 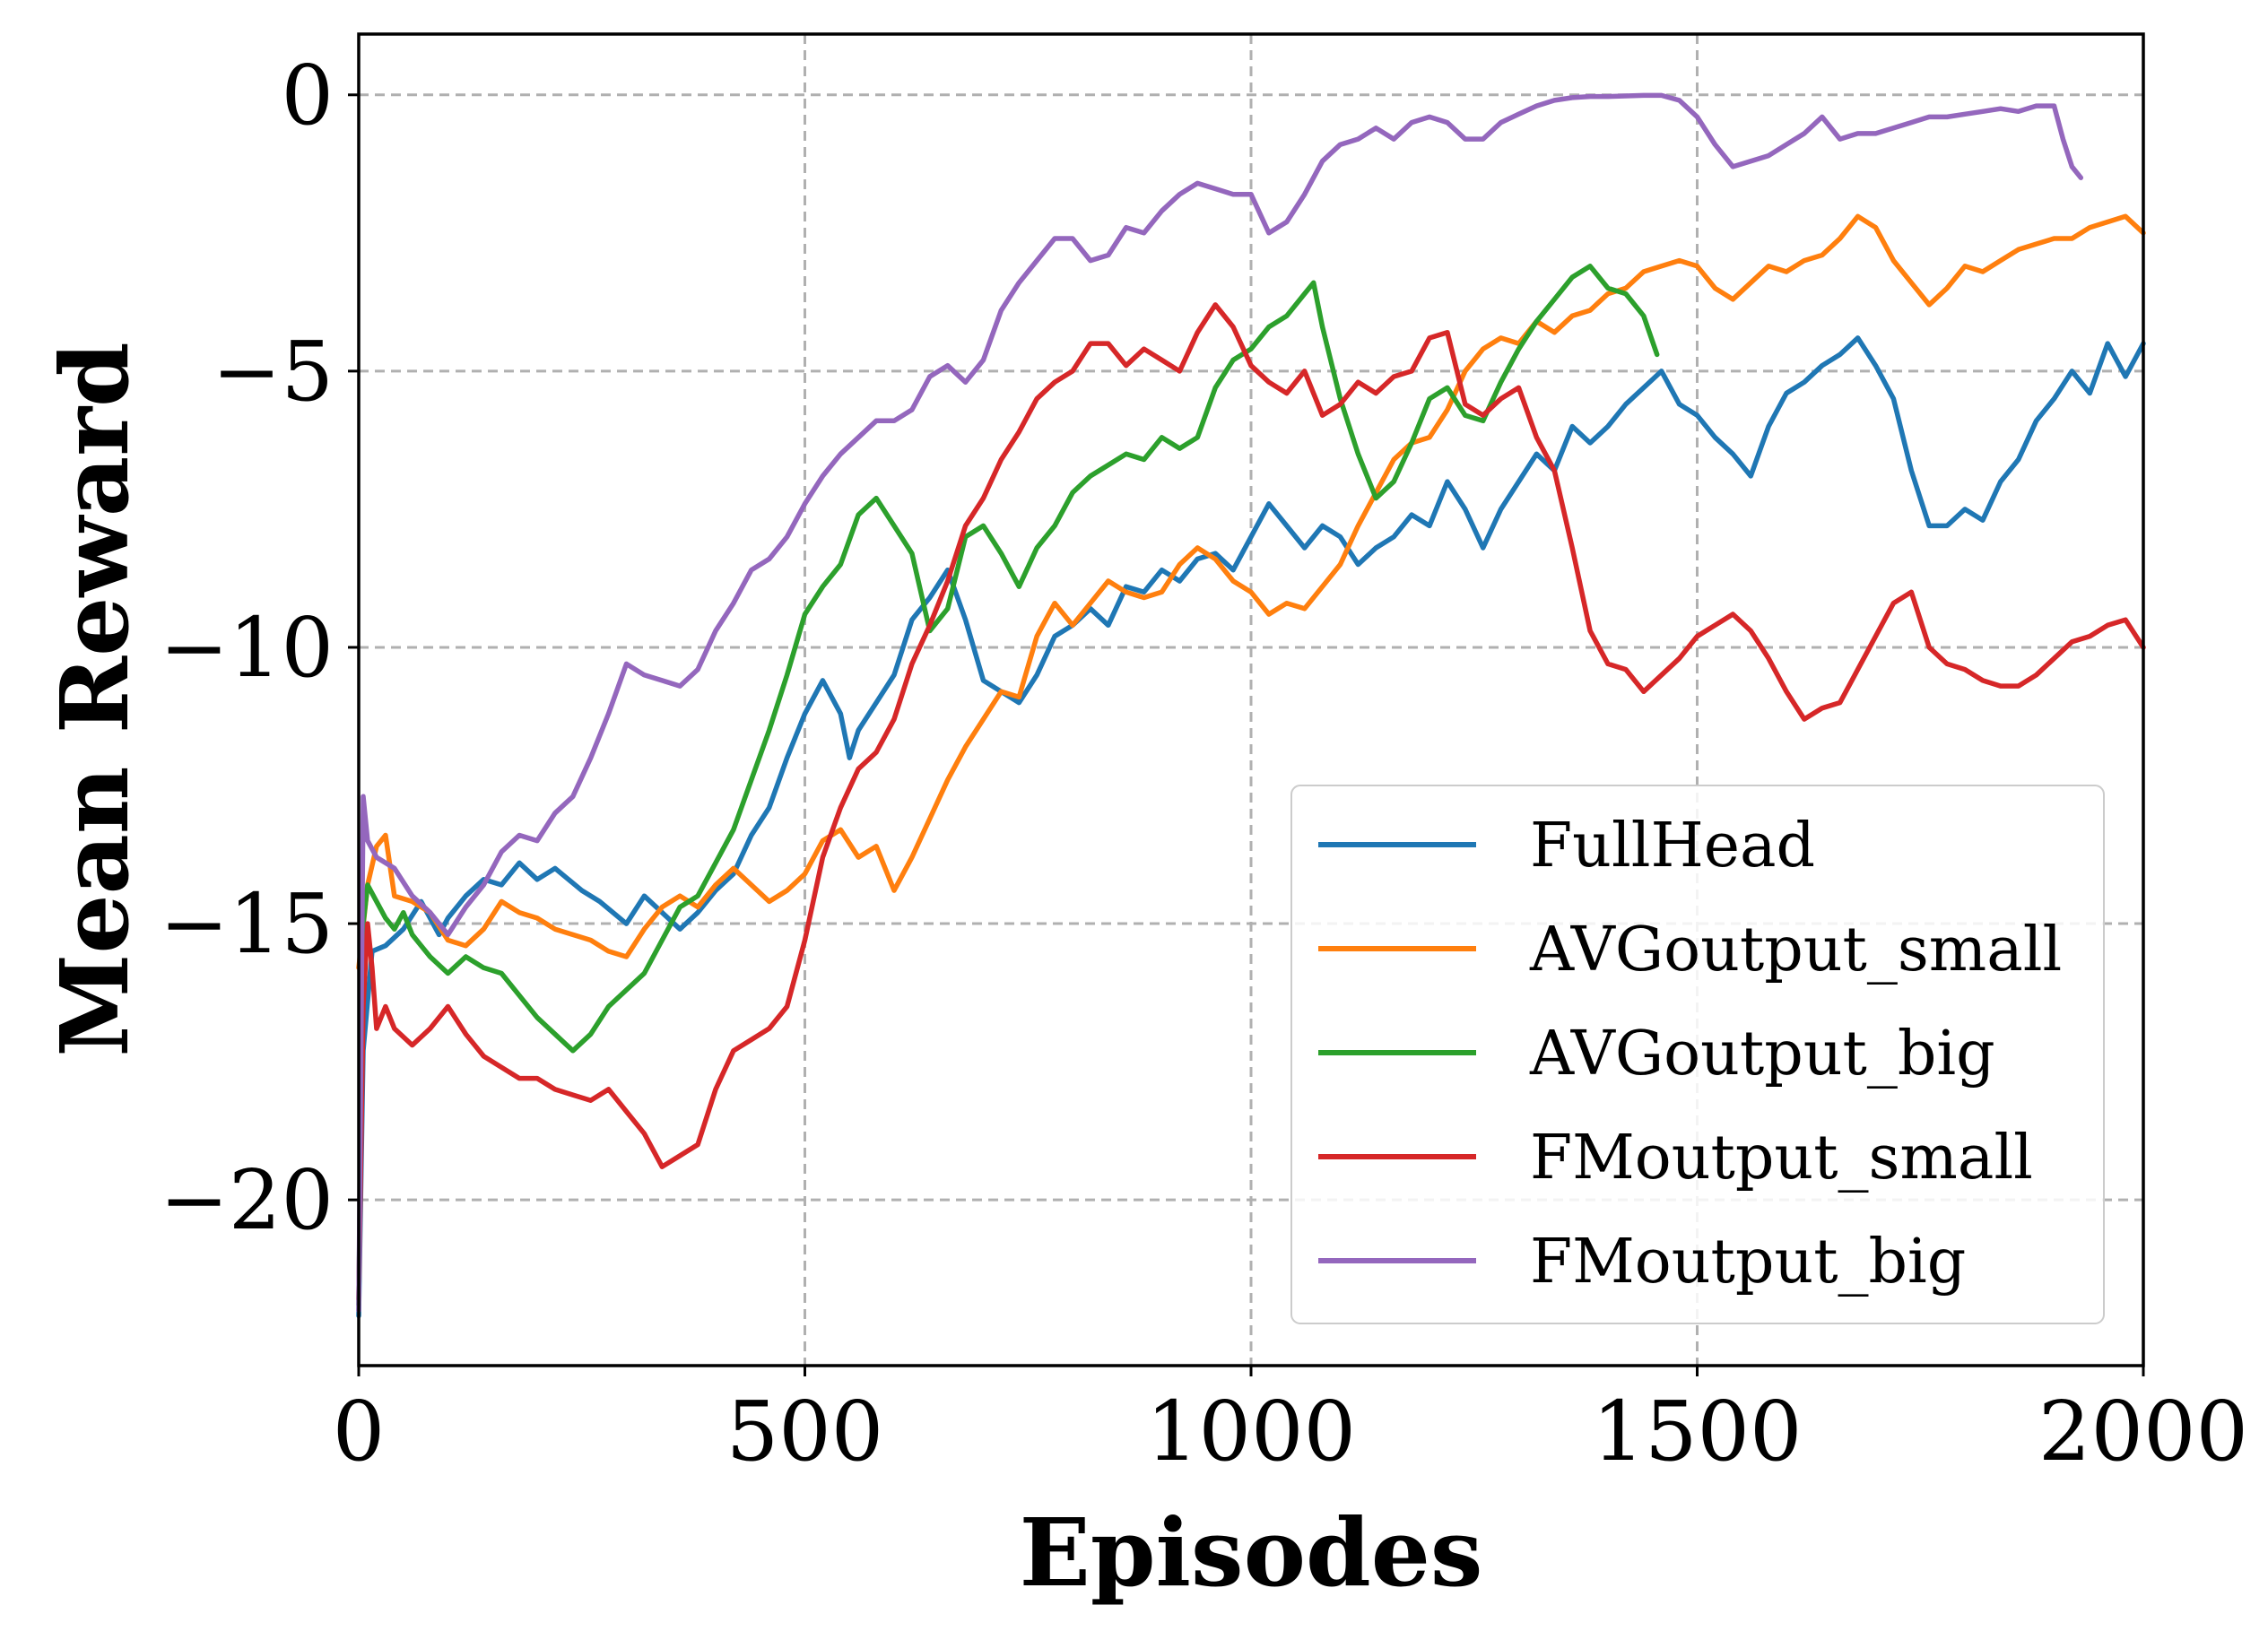 What do you see at coordinates (1781, 1158) in the screenshot?
I see `legend-label: FMoutput_small` at bounding box center [1781, 1158].